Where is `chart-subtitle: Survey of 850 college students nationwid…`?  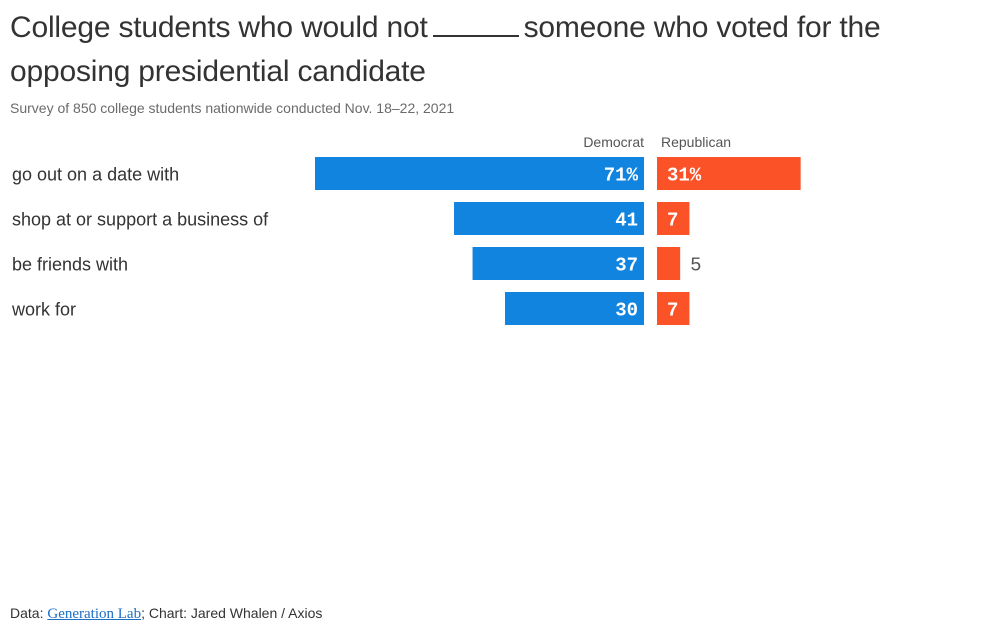
chart-subtitle: Survey of 850 college students nationwid… is located at coordinates (232, 108).